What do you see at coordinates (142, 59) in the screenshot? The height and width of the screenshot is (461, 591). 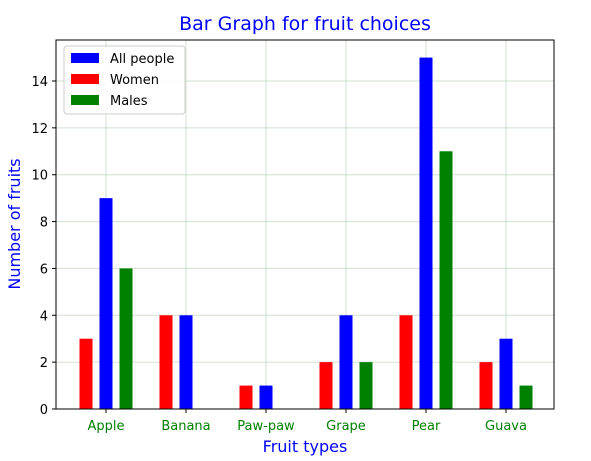 I see `legend-label: All people` at bounding box center [142, 59].